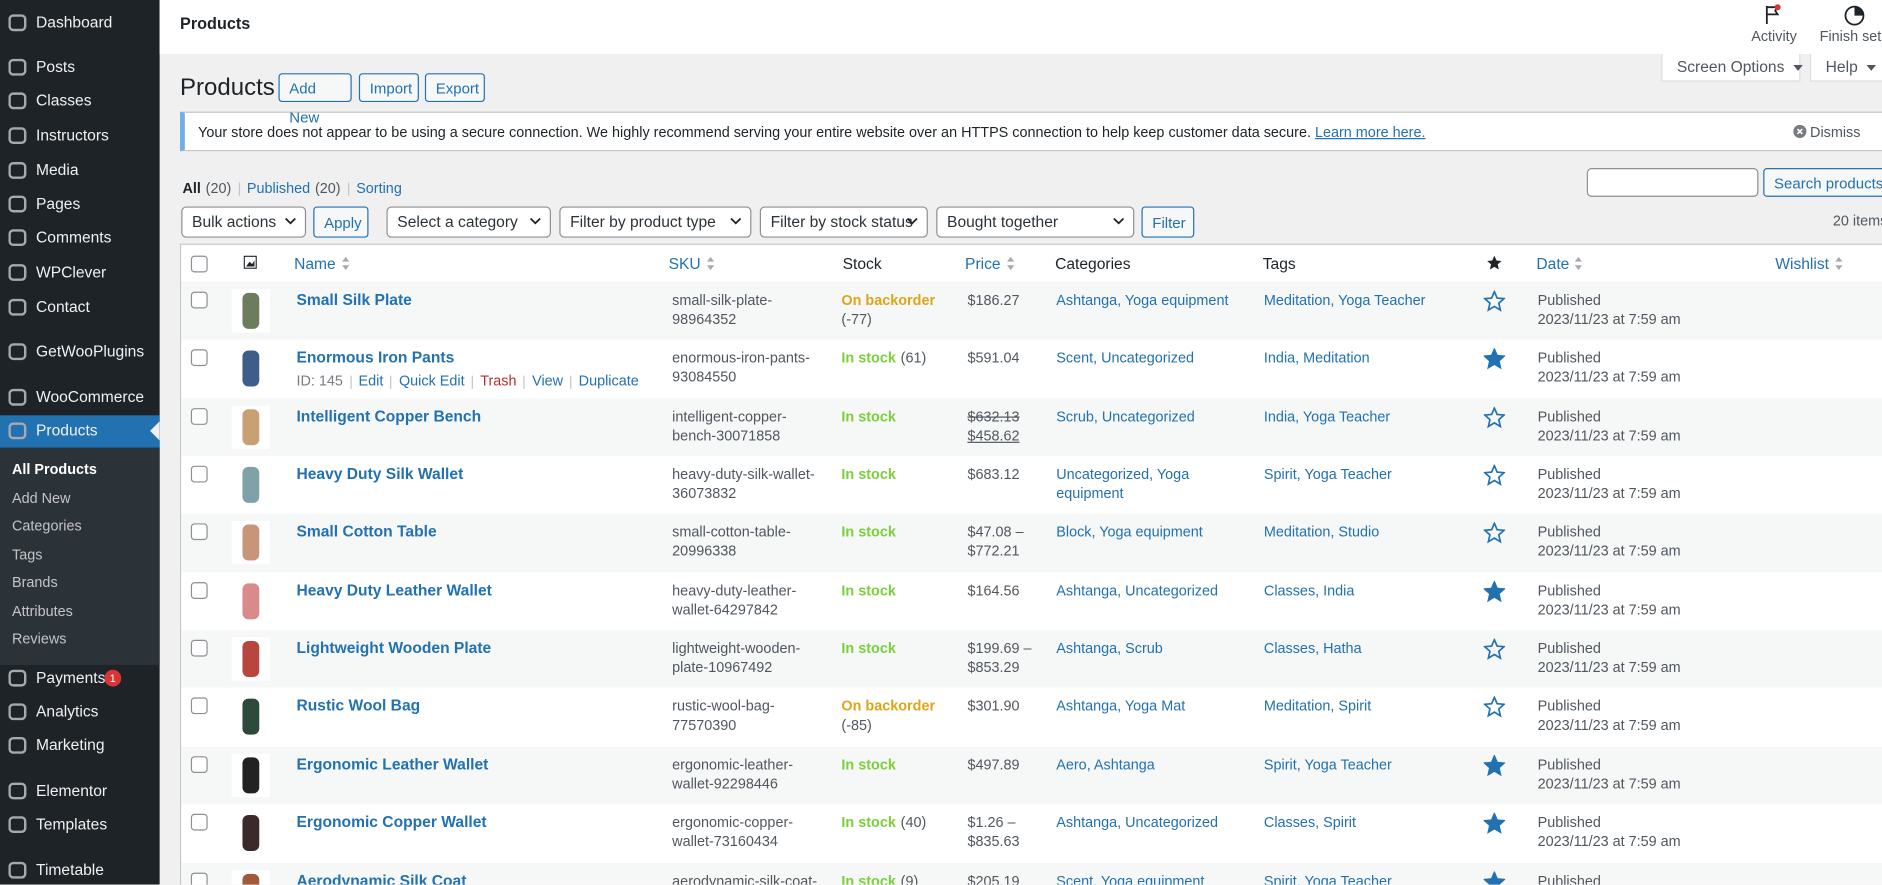 This screenshot has width=1882, height=885. I want to click on menu-item: Marketing, so click(70, 745).